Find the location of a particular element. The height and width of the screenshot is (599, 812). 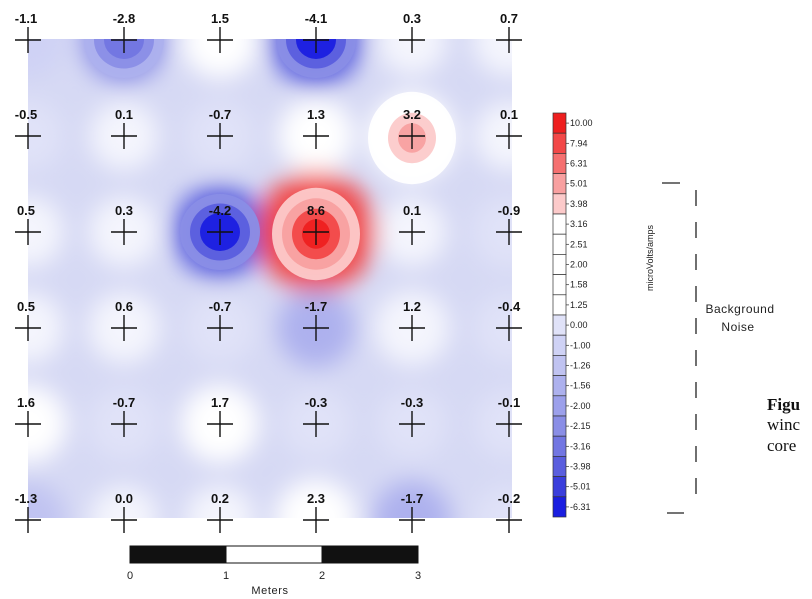

grid-value-label: 1.6 is located at coordinates (26, 402).